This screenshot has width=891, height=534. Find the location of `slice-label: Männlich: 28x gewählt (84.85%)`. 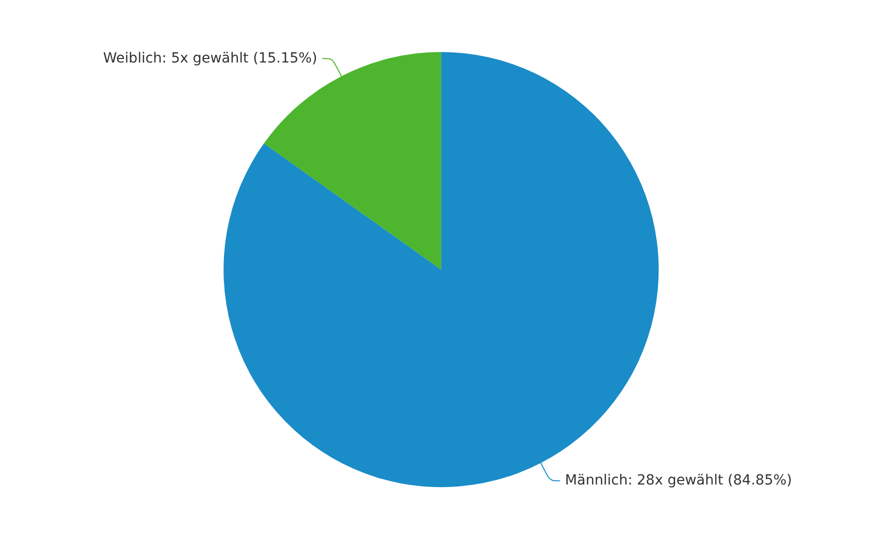

slice-label: Männlich: 28x gewählt (84.85%) is located at coordinates (678, 480).